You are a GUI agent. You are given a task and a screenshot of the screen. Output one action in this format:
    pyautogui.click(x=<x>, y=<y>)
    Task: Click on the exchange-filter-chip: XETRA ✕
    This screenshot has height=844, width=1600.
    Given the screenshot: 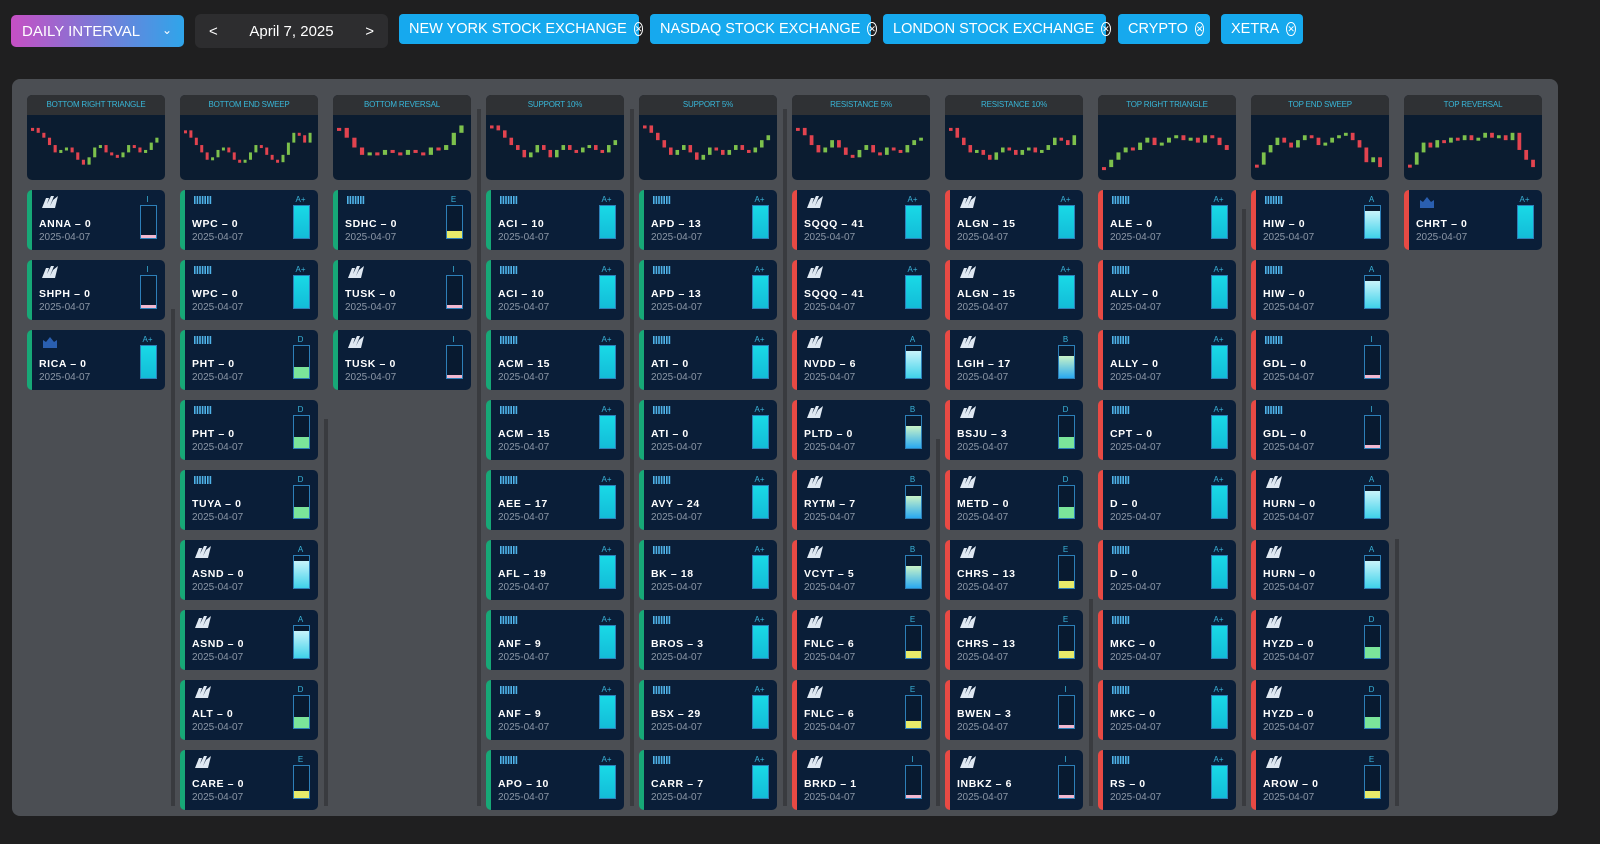 What is the action you would take?
    pyautogui.click(x=1262, y=29)
    